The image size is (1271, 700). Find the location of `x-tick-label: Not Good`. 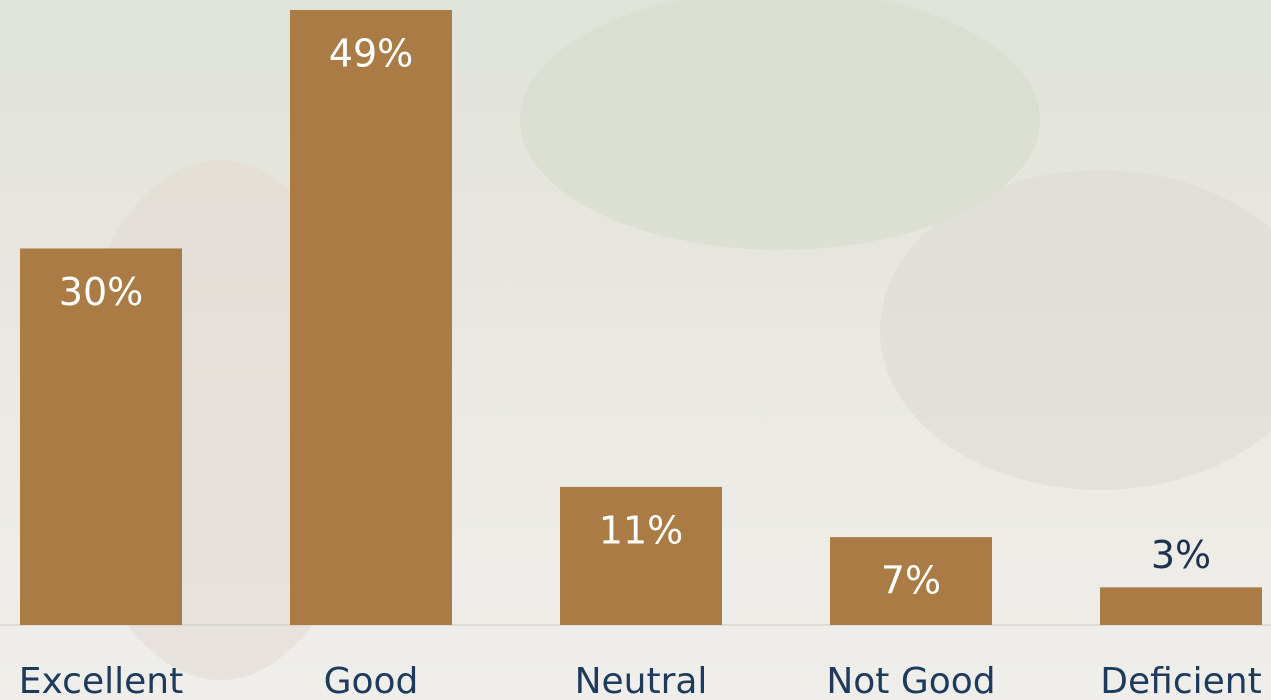

x-tick-label: Not Good is located at coordinates (910, 680).